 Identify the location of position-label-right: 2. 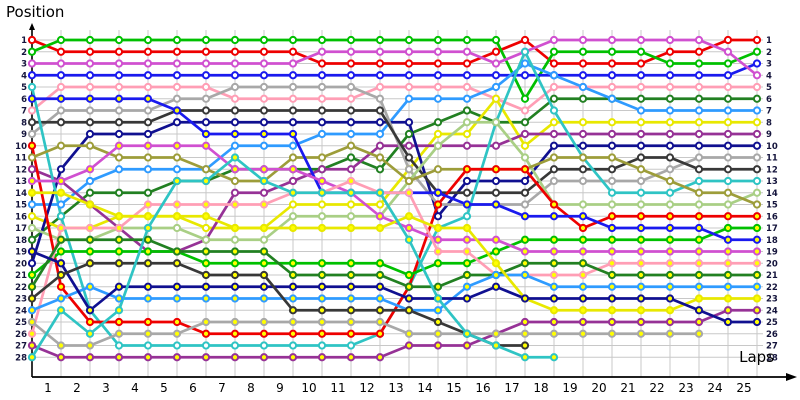
(769, 53).